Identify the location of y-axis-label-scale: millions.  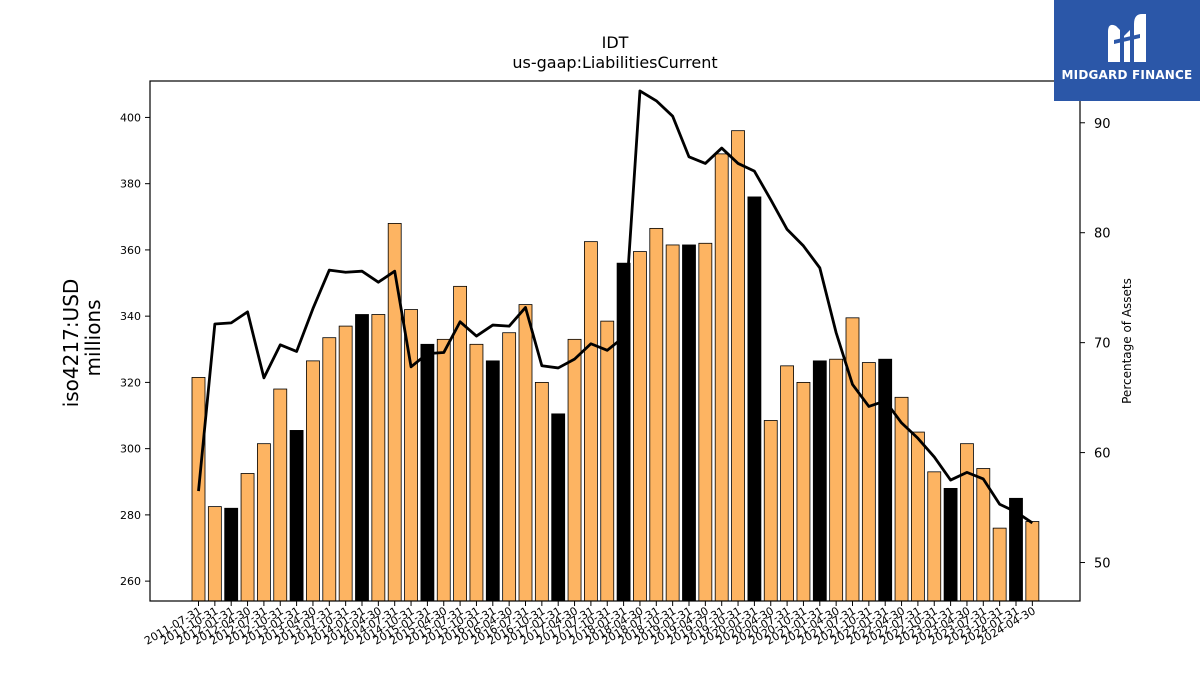
(93, 337).